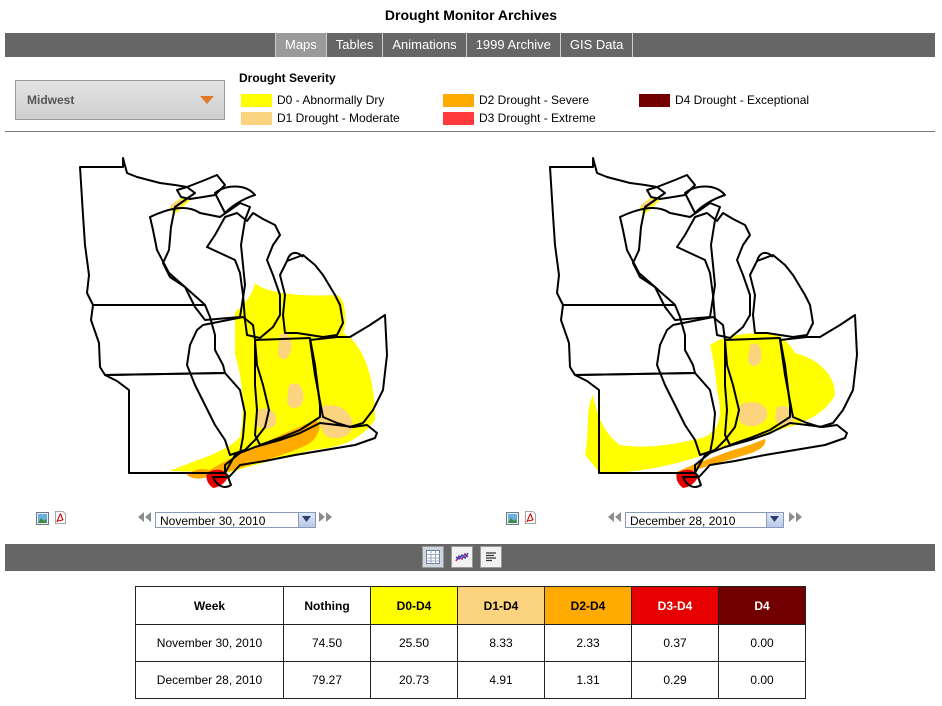 The height and width of the screenshot is (706, 942). What do you see at coordinates (256, 100) in the screenshot?
I see `legend-swatch-d0` at bounding box center [256, 100].